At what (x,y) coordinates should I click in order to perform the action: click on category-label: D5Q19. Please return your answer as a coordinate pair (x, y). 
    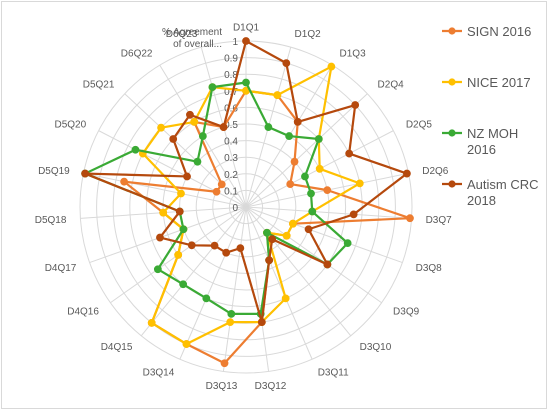
    Looking at the image, I should click on (54, 171).